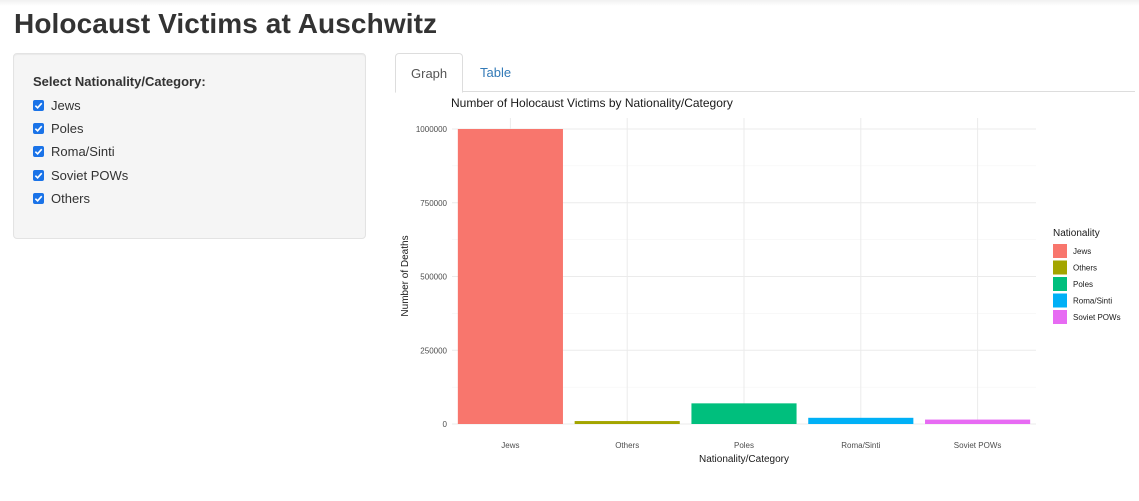 This screenshot has width=1139, height=501. I want to click on bar-others, so click(627, 422).